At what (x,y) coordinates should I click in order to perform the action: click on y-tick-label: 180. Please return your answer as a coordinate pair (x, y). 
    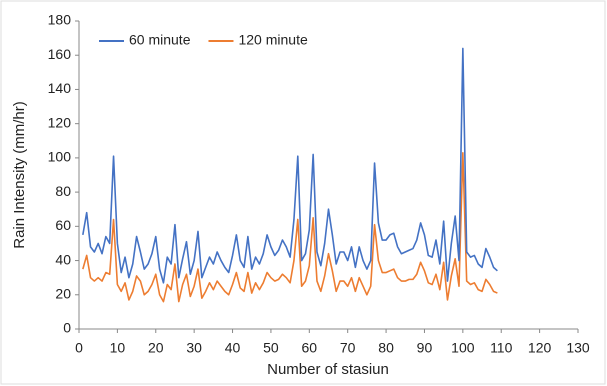
    Looking at the image, I should click on (60, 20).